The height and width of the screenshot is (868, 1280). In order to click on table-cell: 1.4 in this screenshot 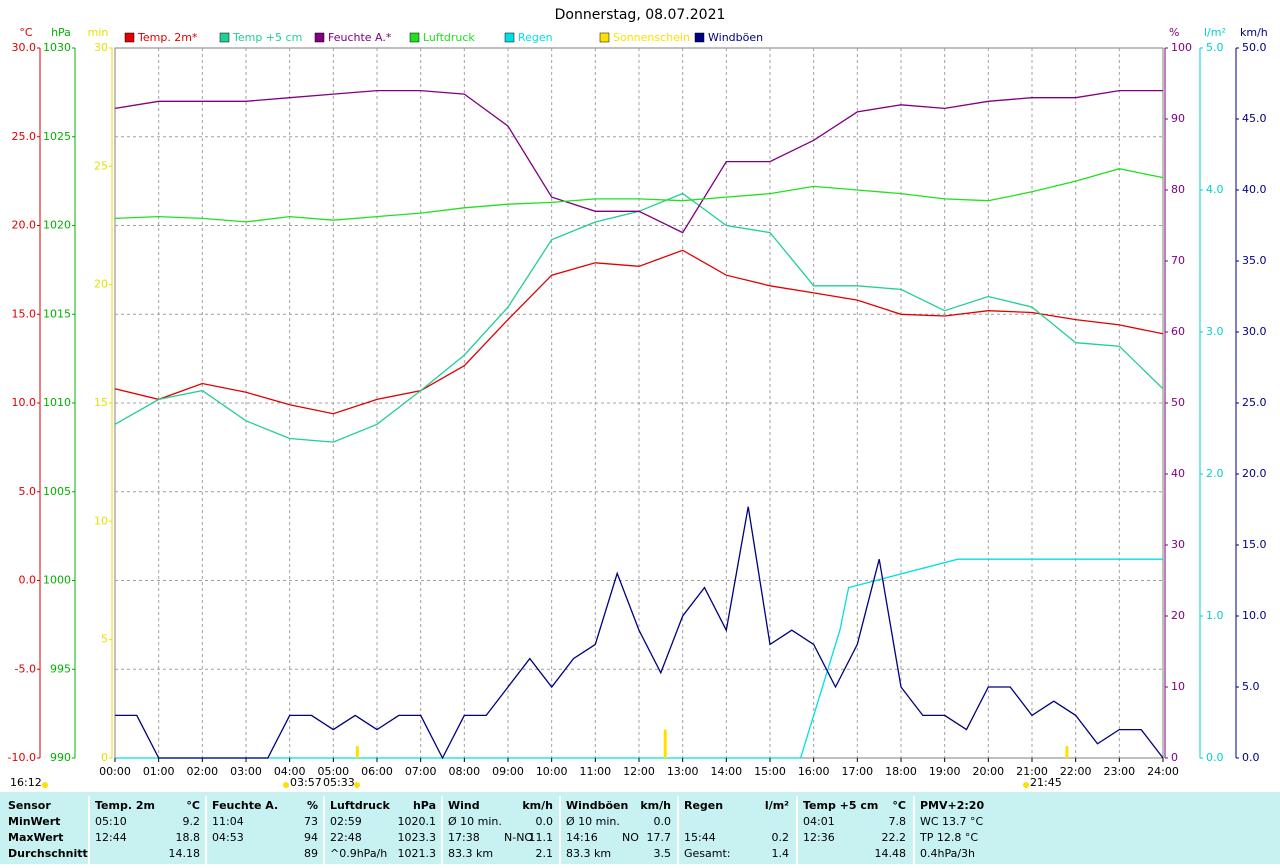, I will do `click(781, 853)`.